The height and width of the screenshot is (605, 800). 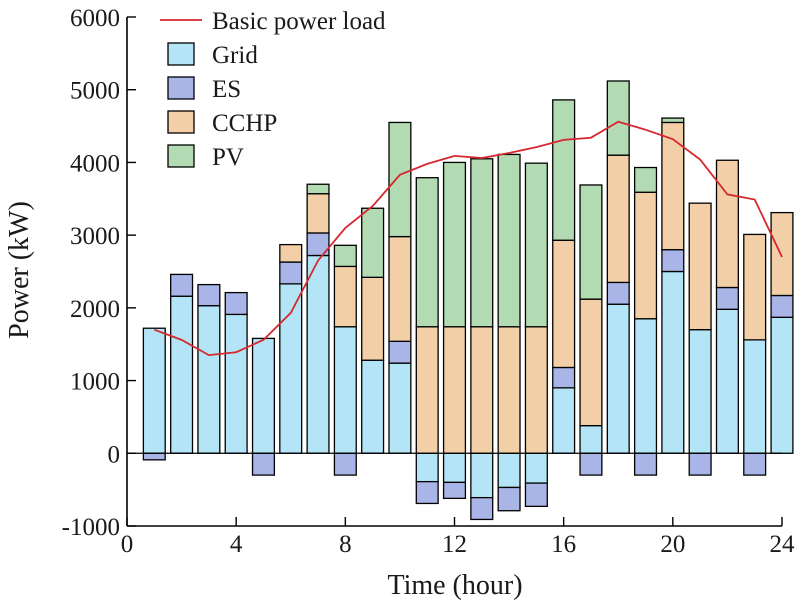 I want to click on bar-es-t1, so click(x=154, y=456).